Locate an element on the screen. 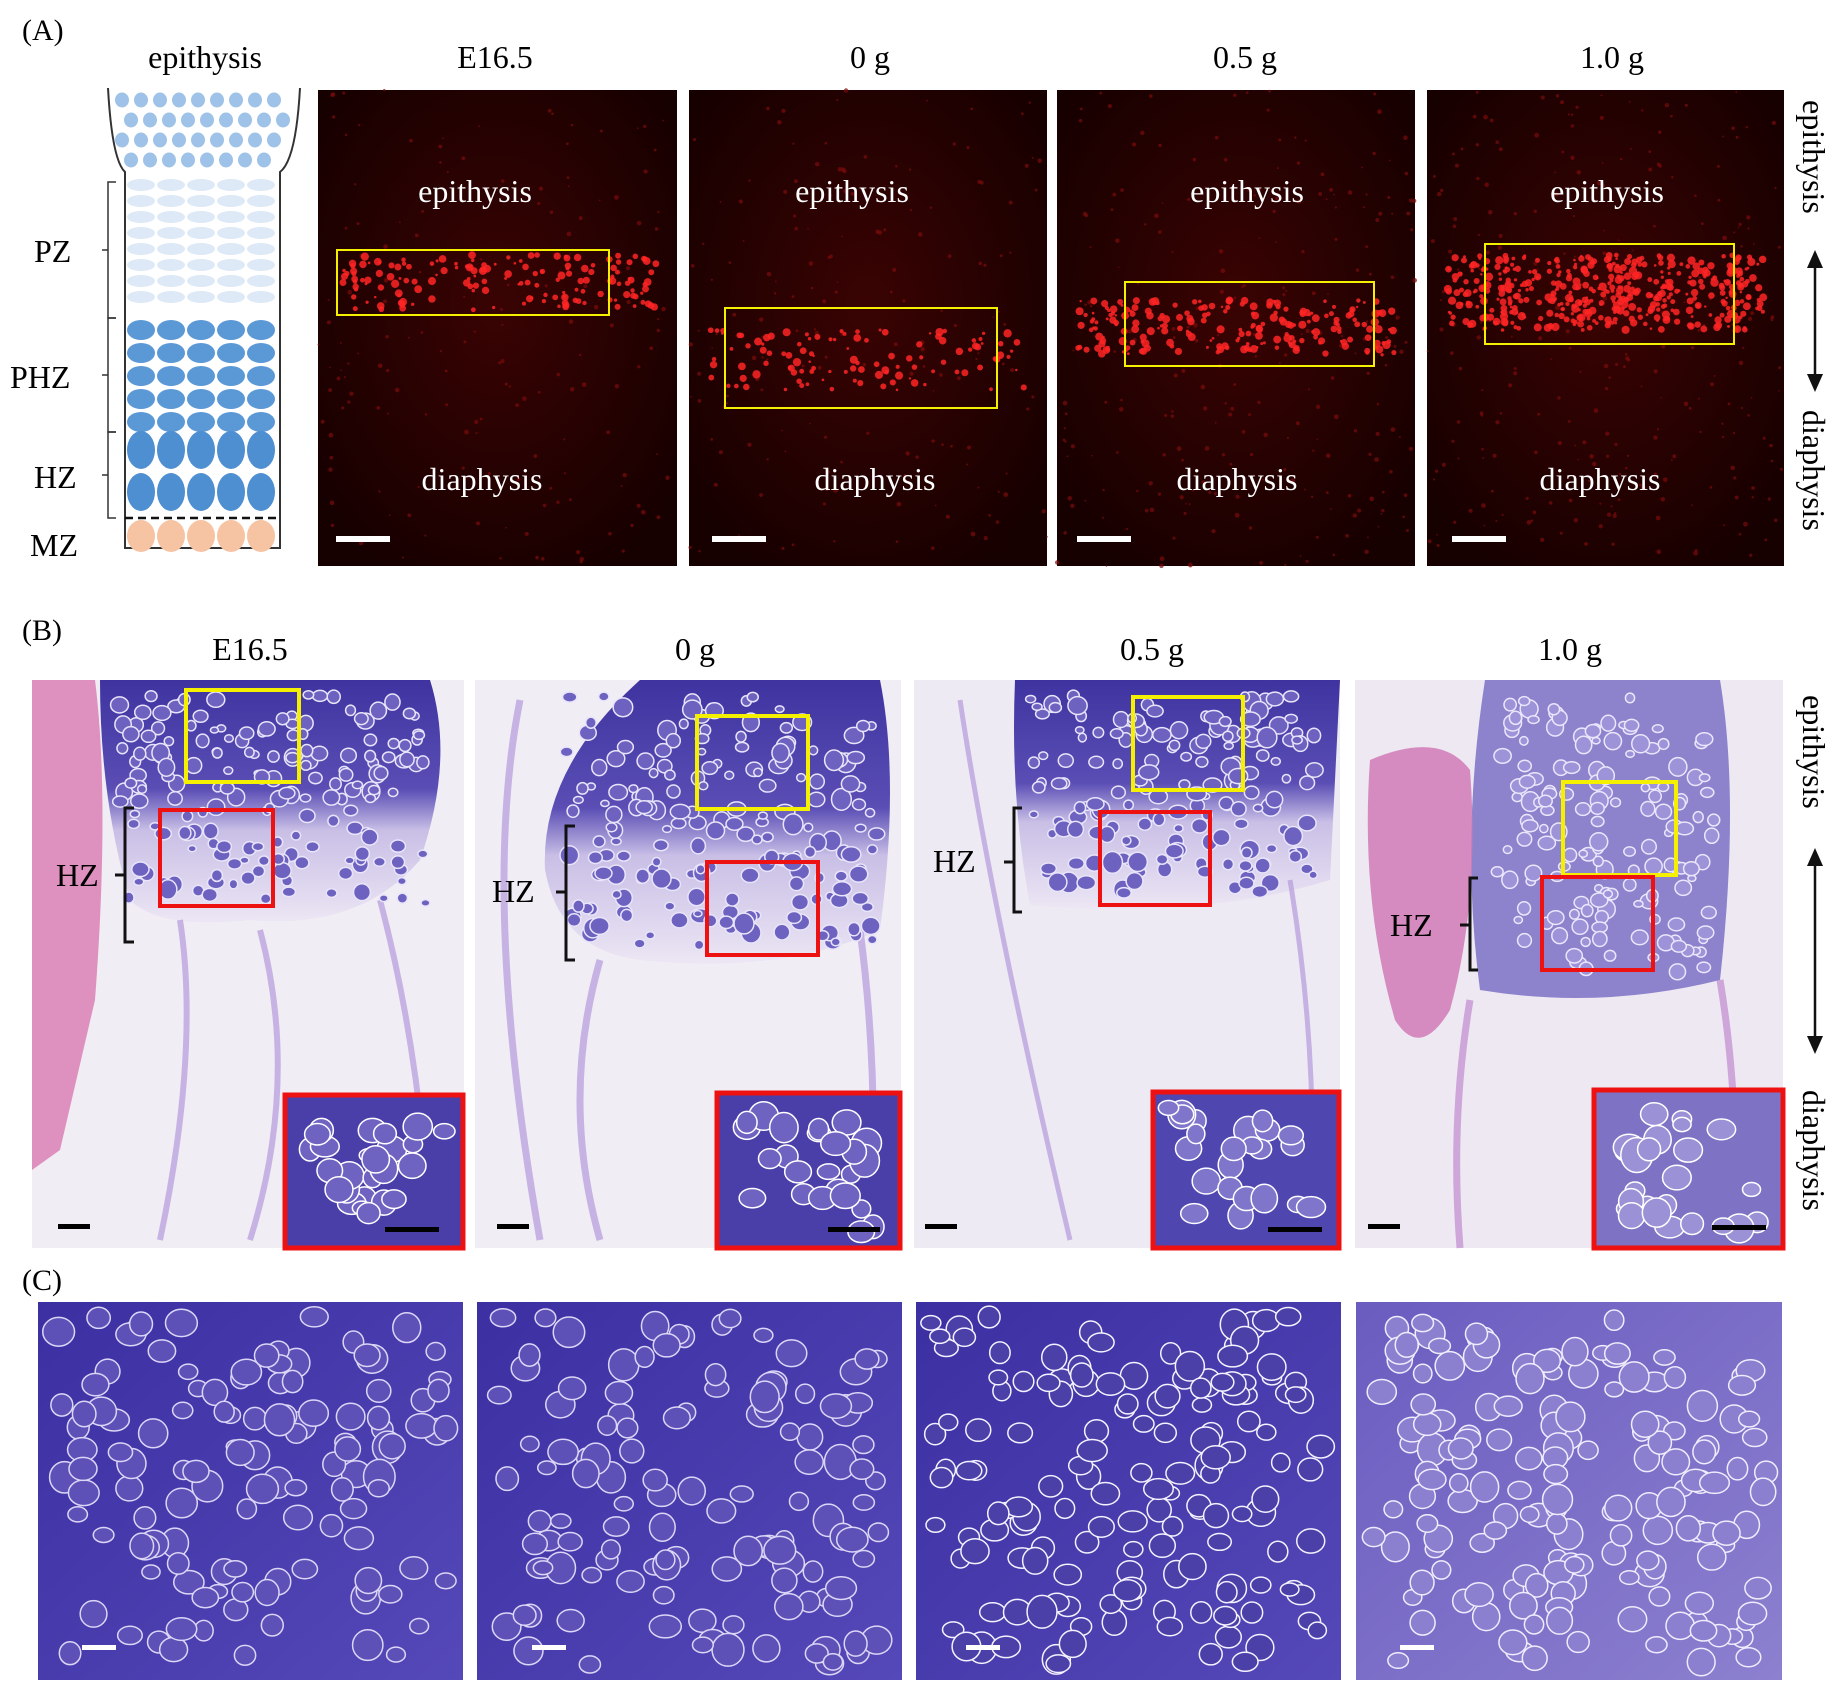 This screenshot has width=1847, height=1700. zoom-image-c2 is located at coordinates (689, 1491).